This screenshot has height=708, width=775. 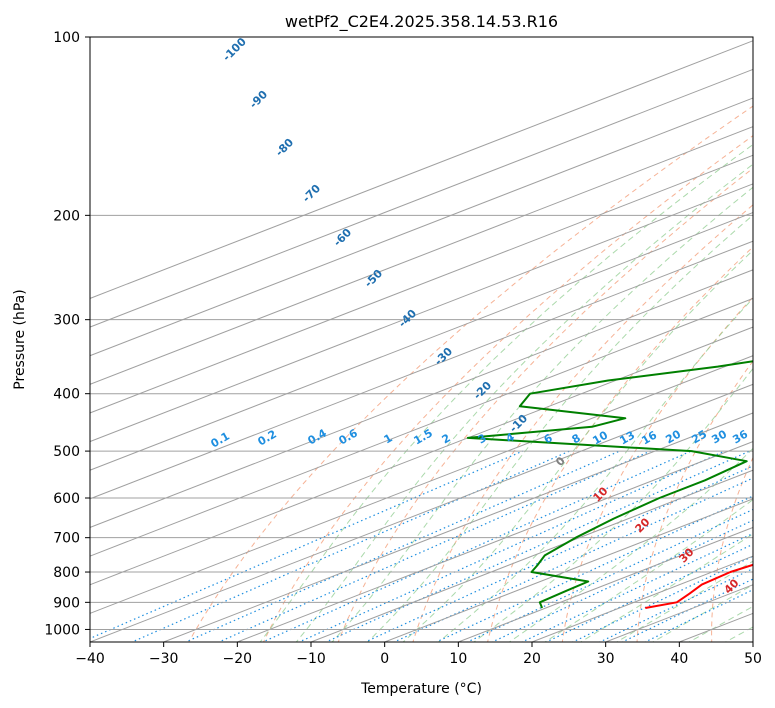 What do you see at coordinates (164, 659) in the screenshot?
I see `x-tick-label: −30` at bounding box center [164, 659].